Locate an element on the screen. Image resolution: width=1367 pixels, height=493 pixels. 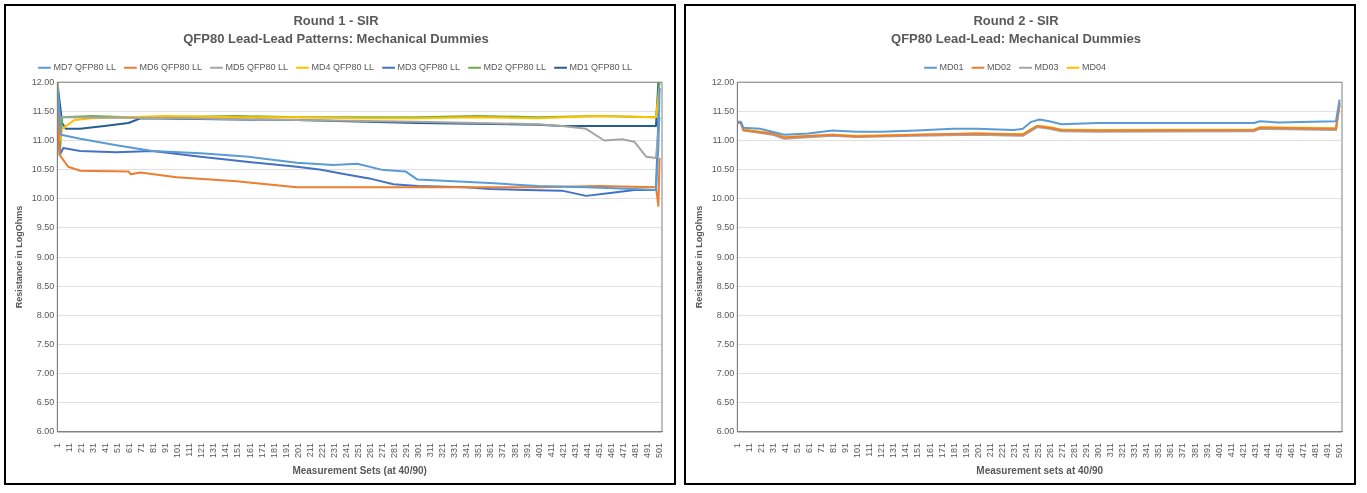
x-tick-label: 501 is located at coordinates (659, 450).